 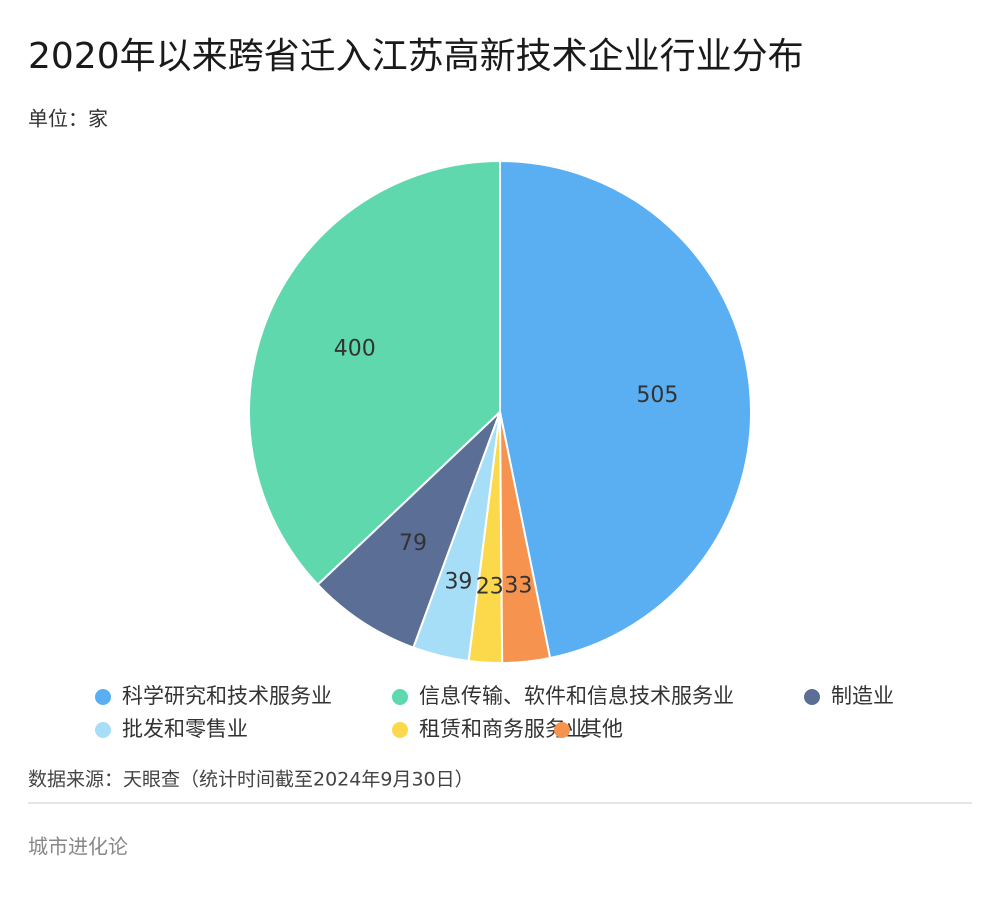 I want to click on chart-subtitle: 单位：家, so click(x=68, y=119).